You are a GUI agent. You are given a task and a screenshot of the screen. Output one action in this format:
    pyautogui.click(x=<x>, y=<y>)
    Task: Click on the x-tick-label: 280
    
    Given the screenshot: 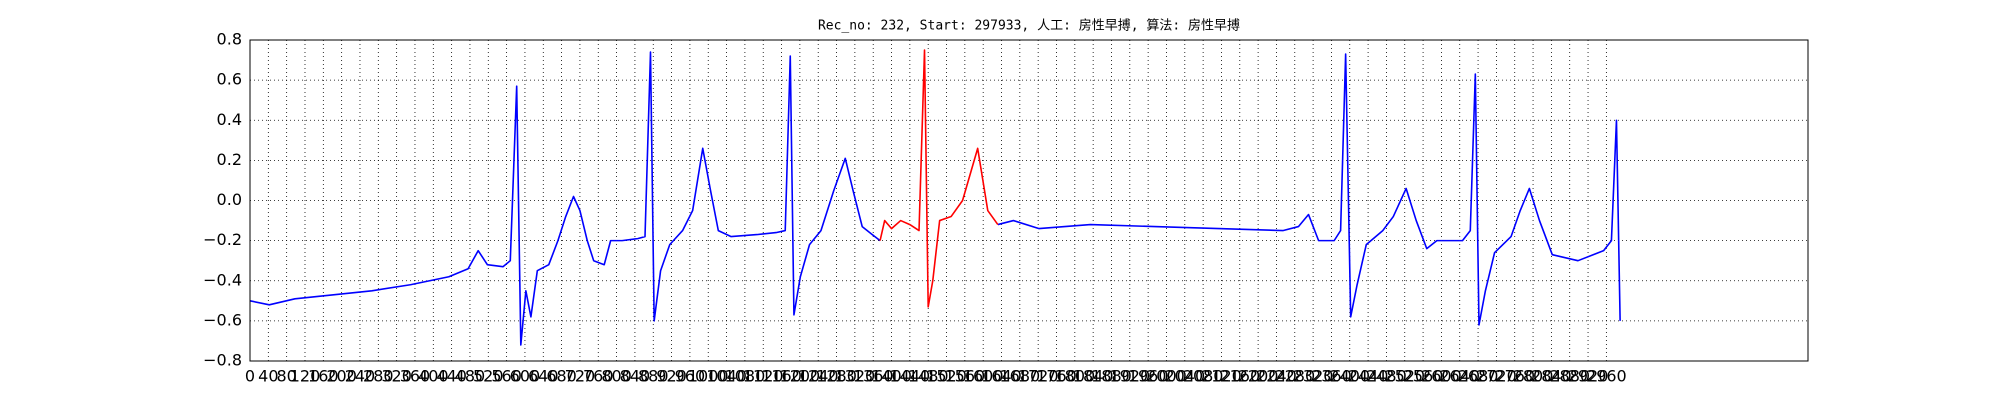 What is the action you would take?
    pyautogui.click(x=378, y=376)
    